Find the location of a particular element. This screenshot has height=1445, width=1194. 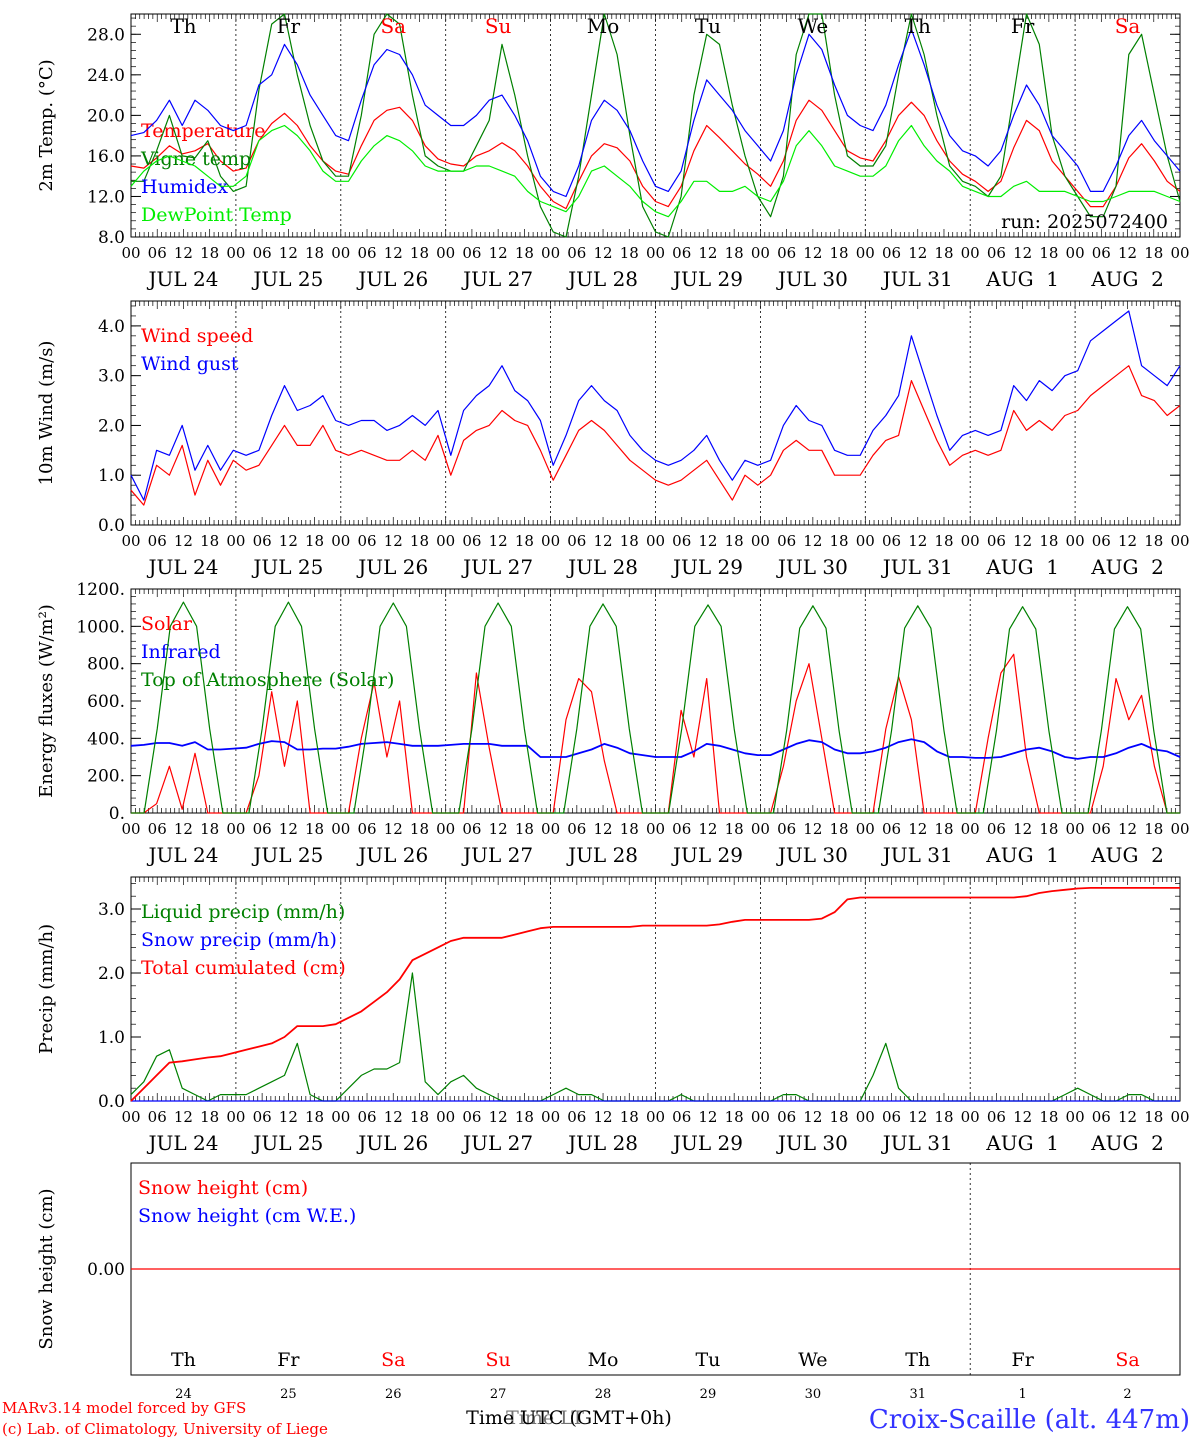

date-label: JUL 24 is located at coordinates (182, 279).